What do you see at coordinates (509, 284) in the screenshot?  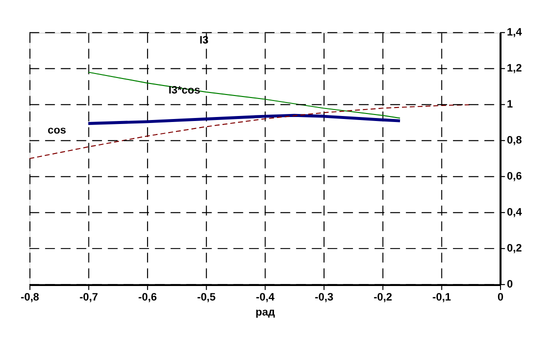 I see `y-tick-label: 0` at bounding box center [509, 284].